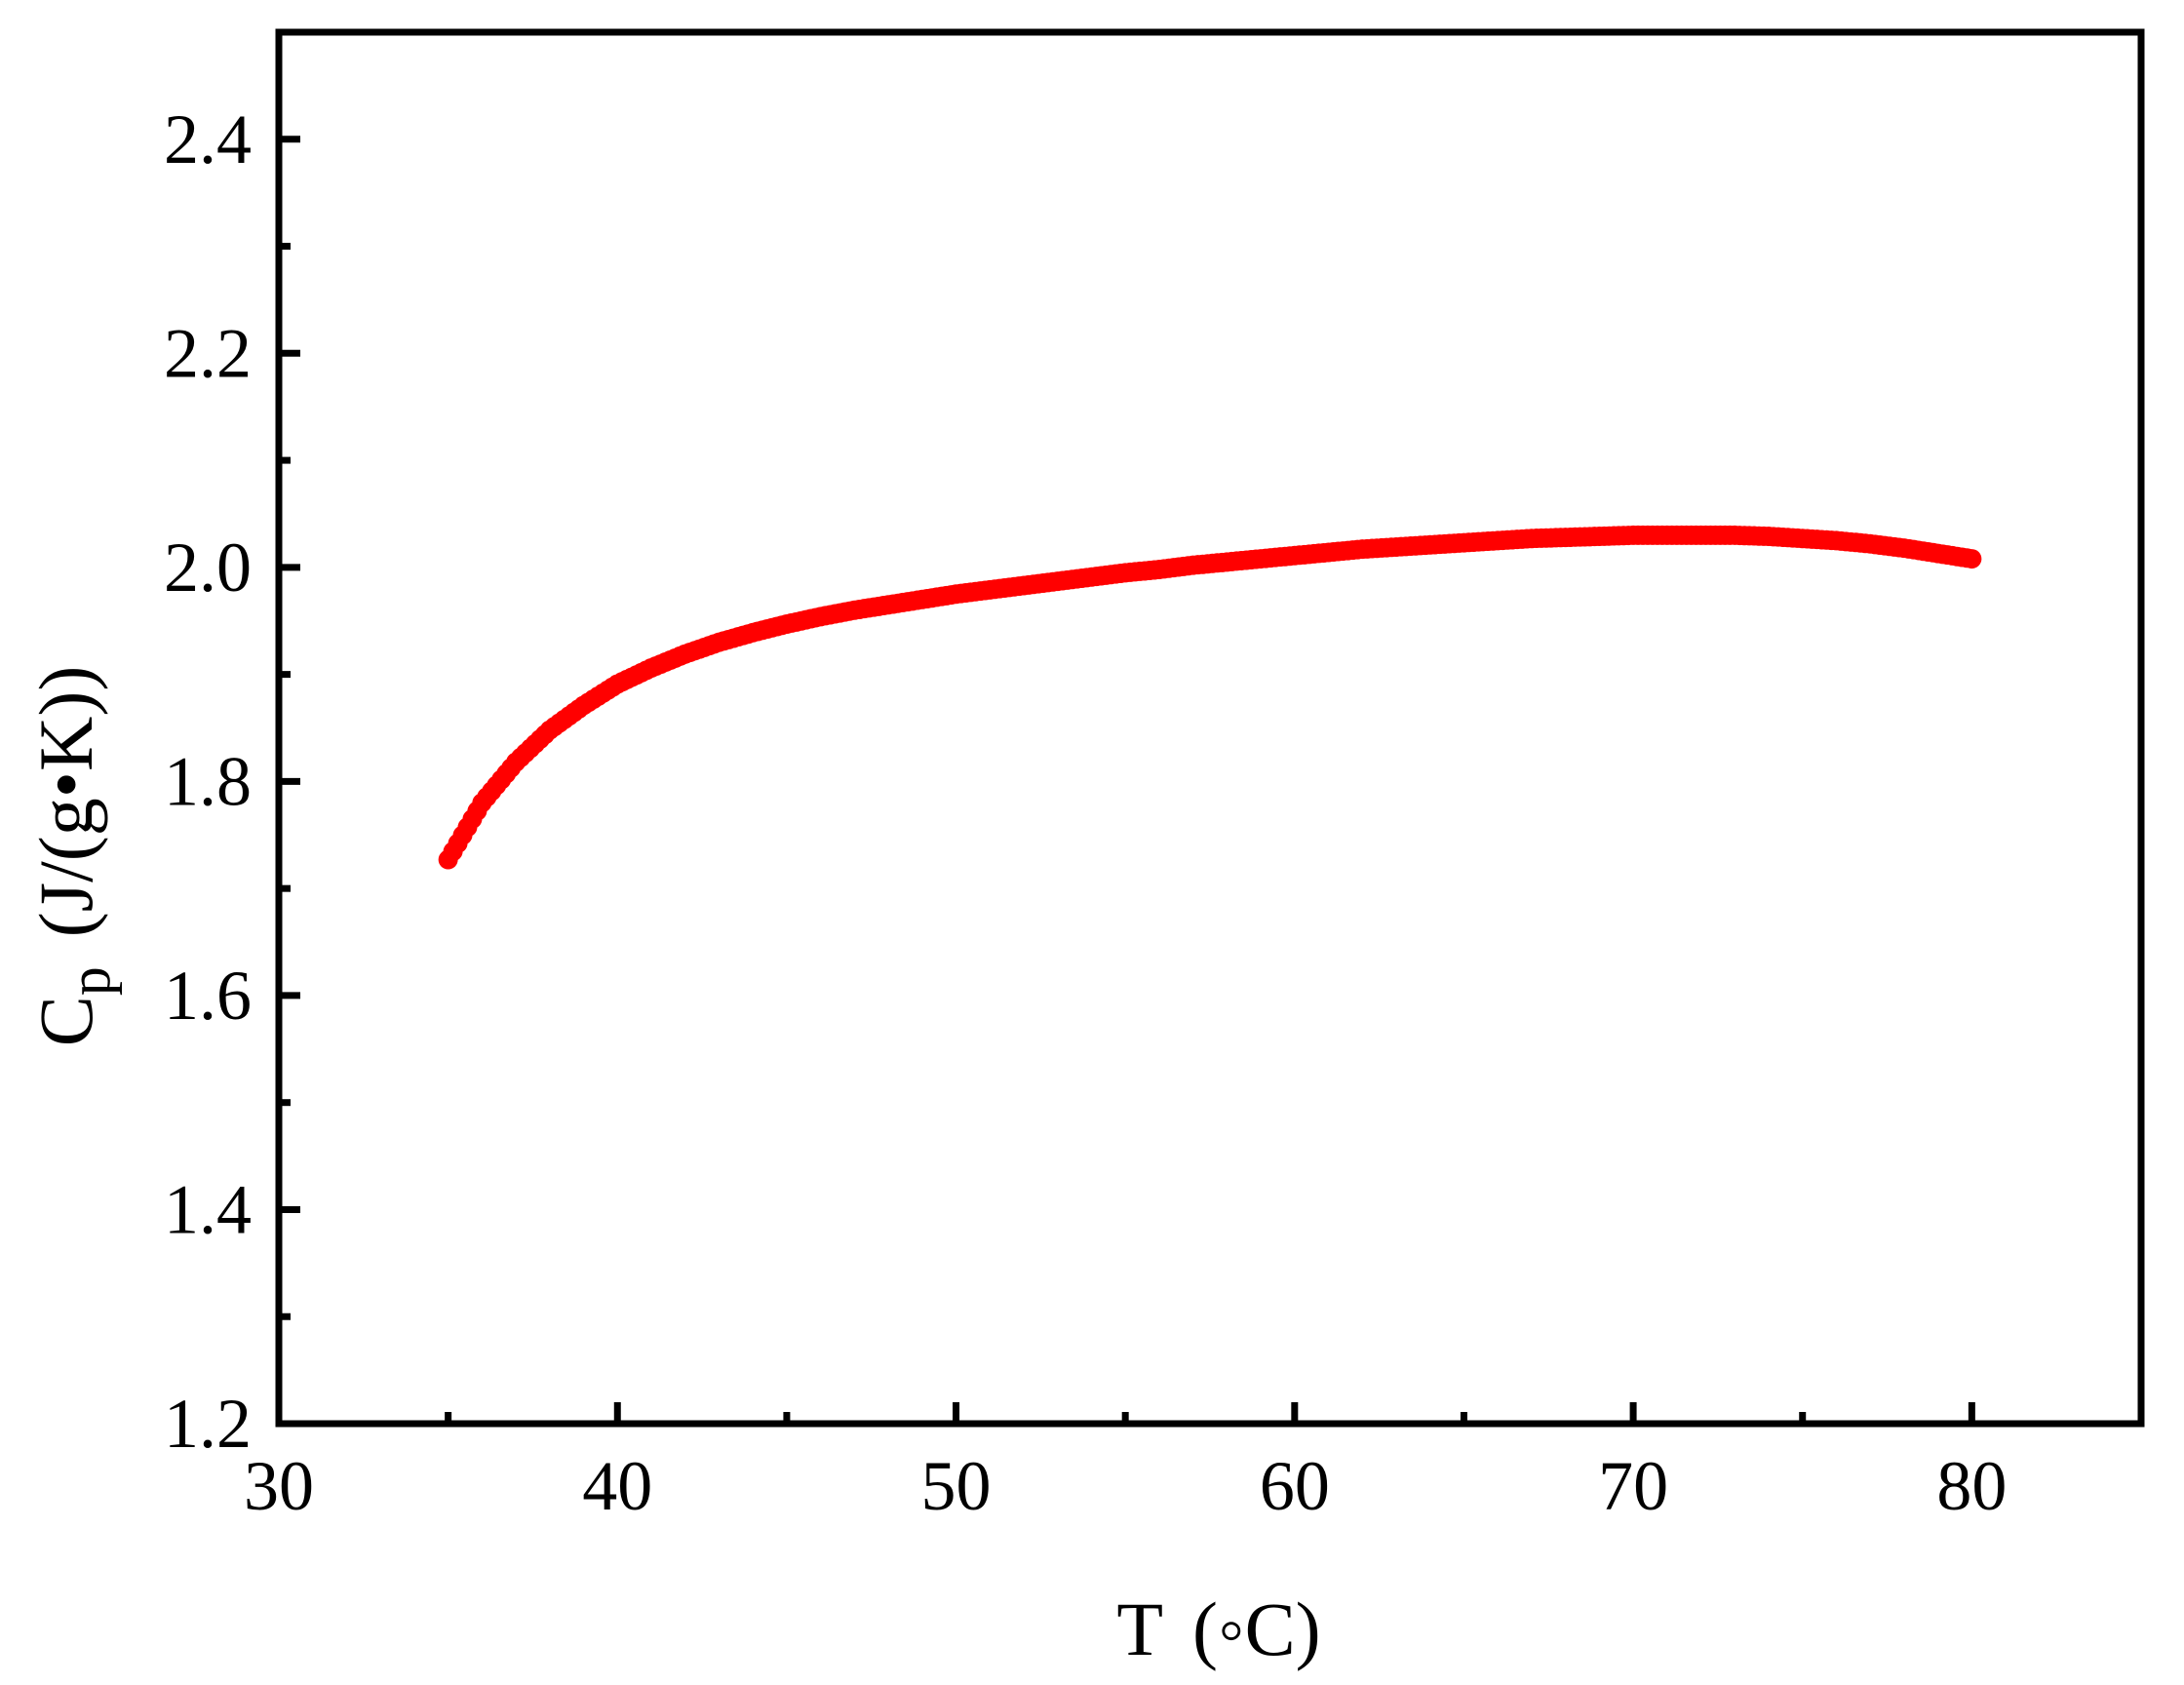 The image size is (2184, 1685). I want to click on x-axis-unit: (◦C), so click(1256, 1629).